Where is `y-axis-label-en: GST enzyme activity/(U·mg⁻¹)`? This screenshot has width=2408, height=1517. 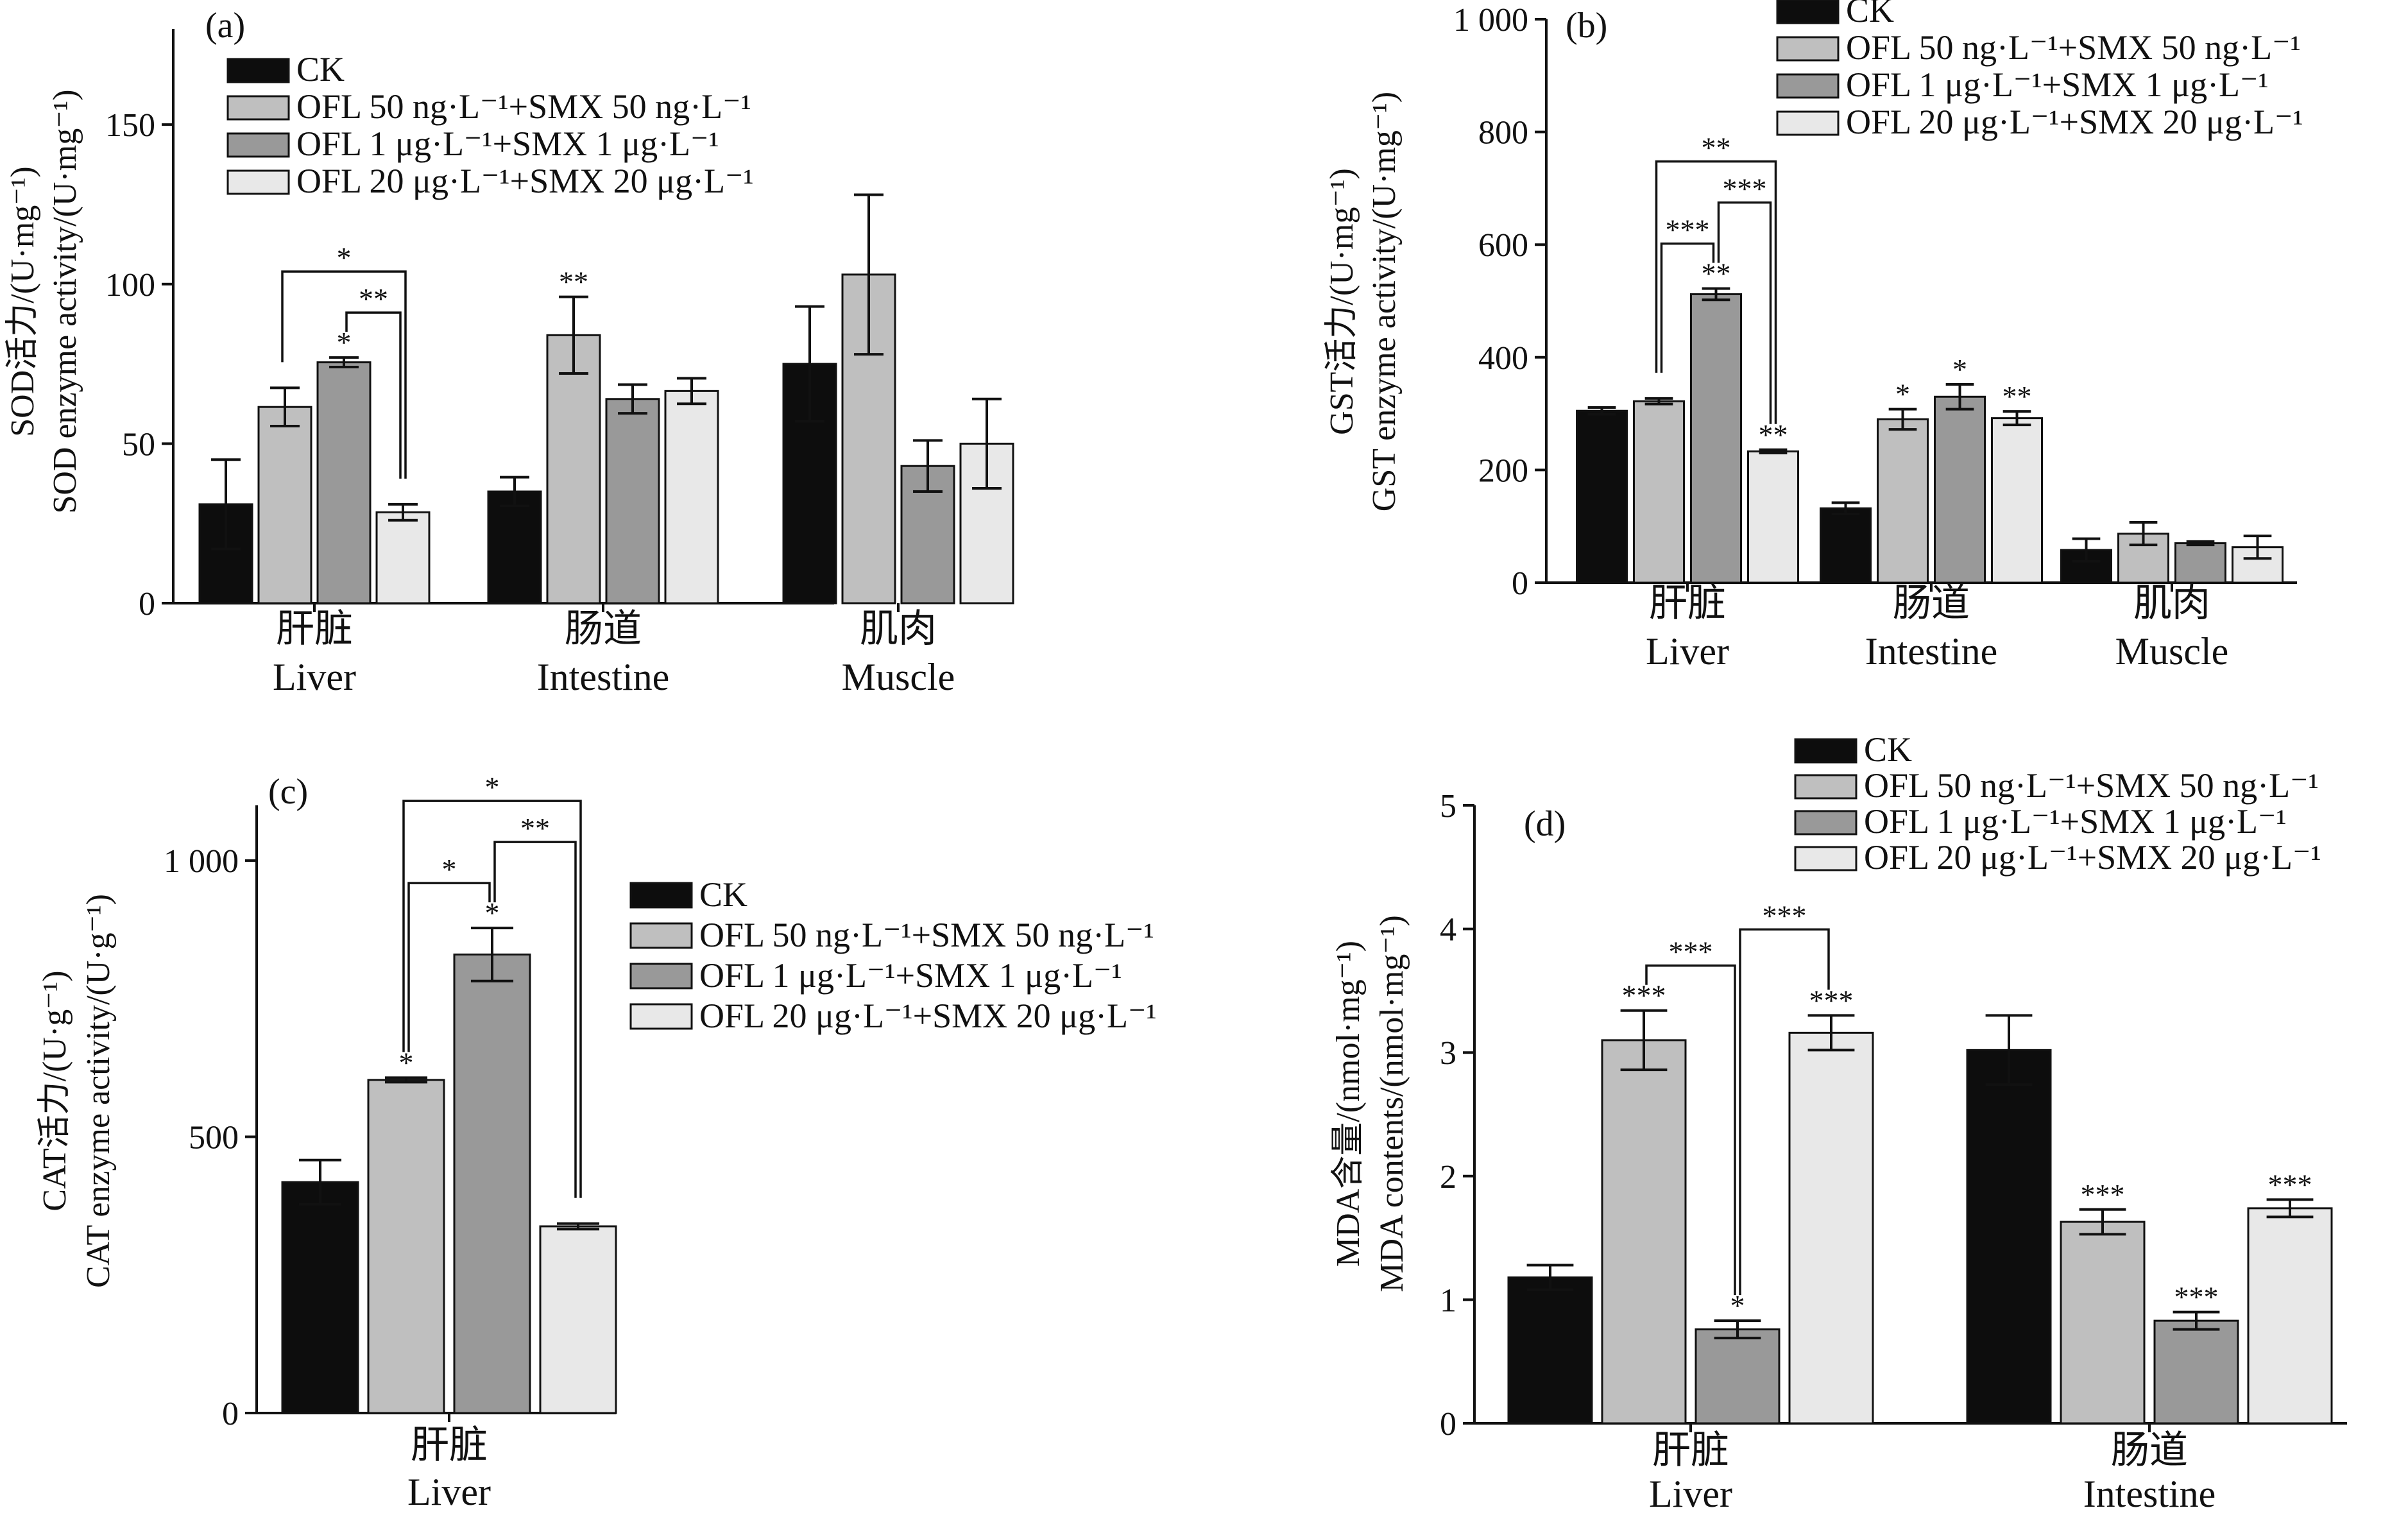 y-axis-label-en: GST enzyme activity/(U·mg⁻¹) is located at coordinates (1384, 301).